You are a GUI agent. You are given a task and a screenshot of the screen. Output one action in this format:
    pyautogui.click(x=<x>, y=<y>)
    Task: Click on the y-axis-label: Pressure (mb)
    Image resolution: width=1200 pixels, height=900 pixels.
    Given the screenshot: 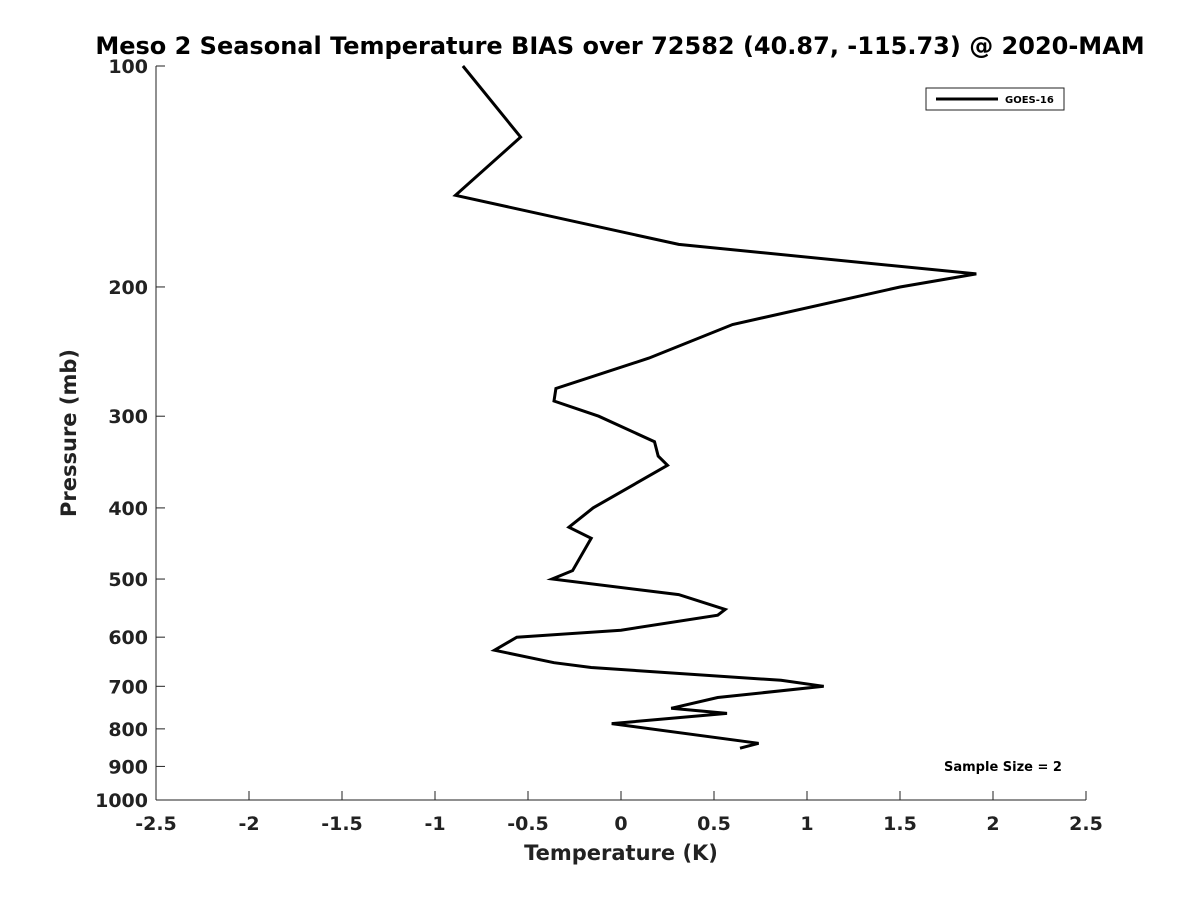 What is the action you would take?
    pyautogui.click(x=69, y=433)
    